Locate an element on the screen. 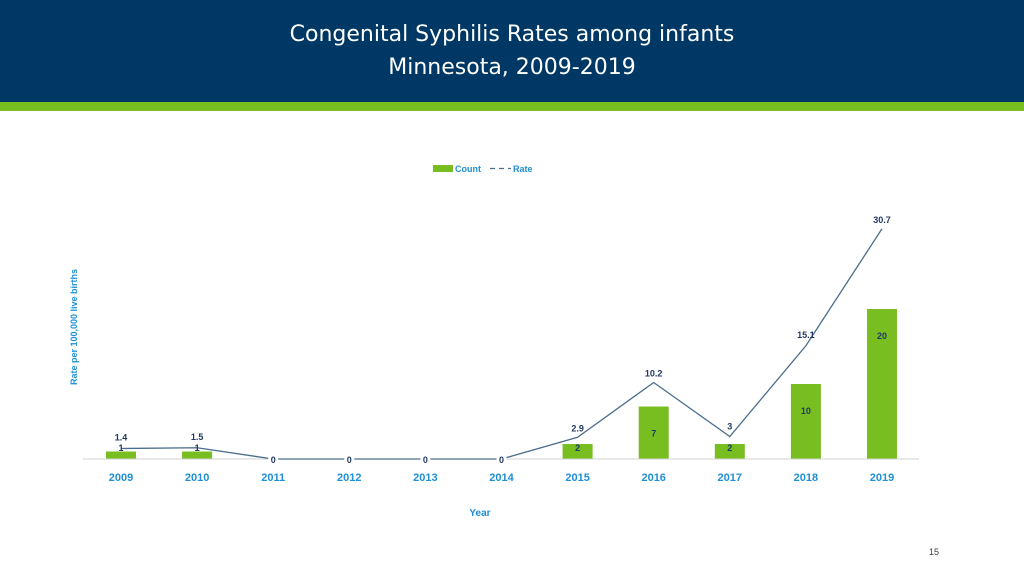 This screenshot has width=1024, height=576. legend-rate-label: Rate is located at coordinates (523, 169).